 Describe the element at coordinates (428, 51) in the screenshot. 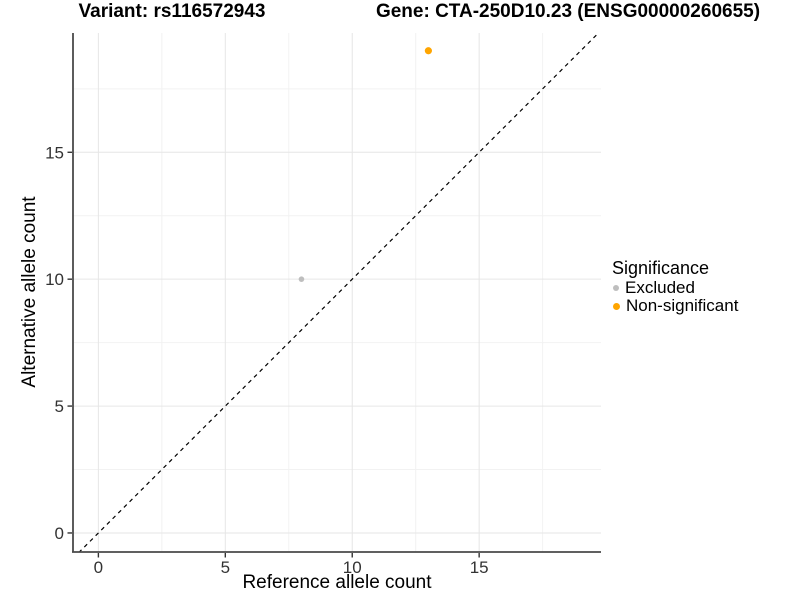

I see `data-point-non-significant` at that location.